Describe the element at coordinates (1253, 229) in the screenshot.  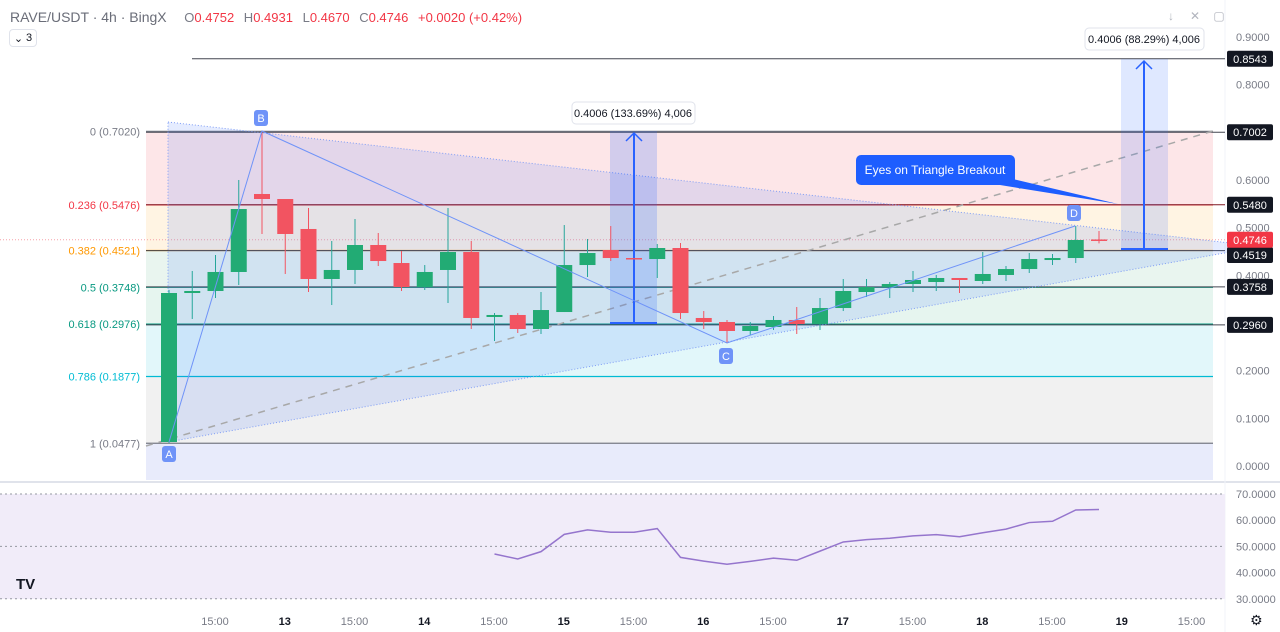
I see `price-tick-label: 0.5000` at that location.